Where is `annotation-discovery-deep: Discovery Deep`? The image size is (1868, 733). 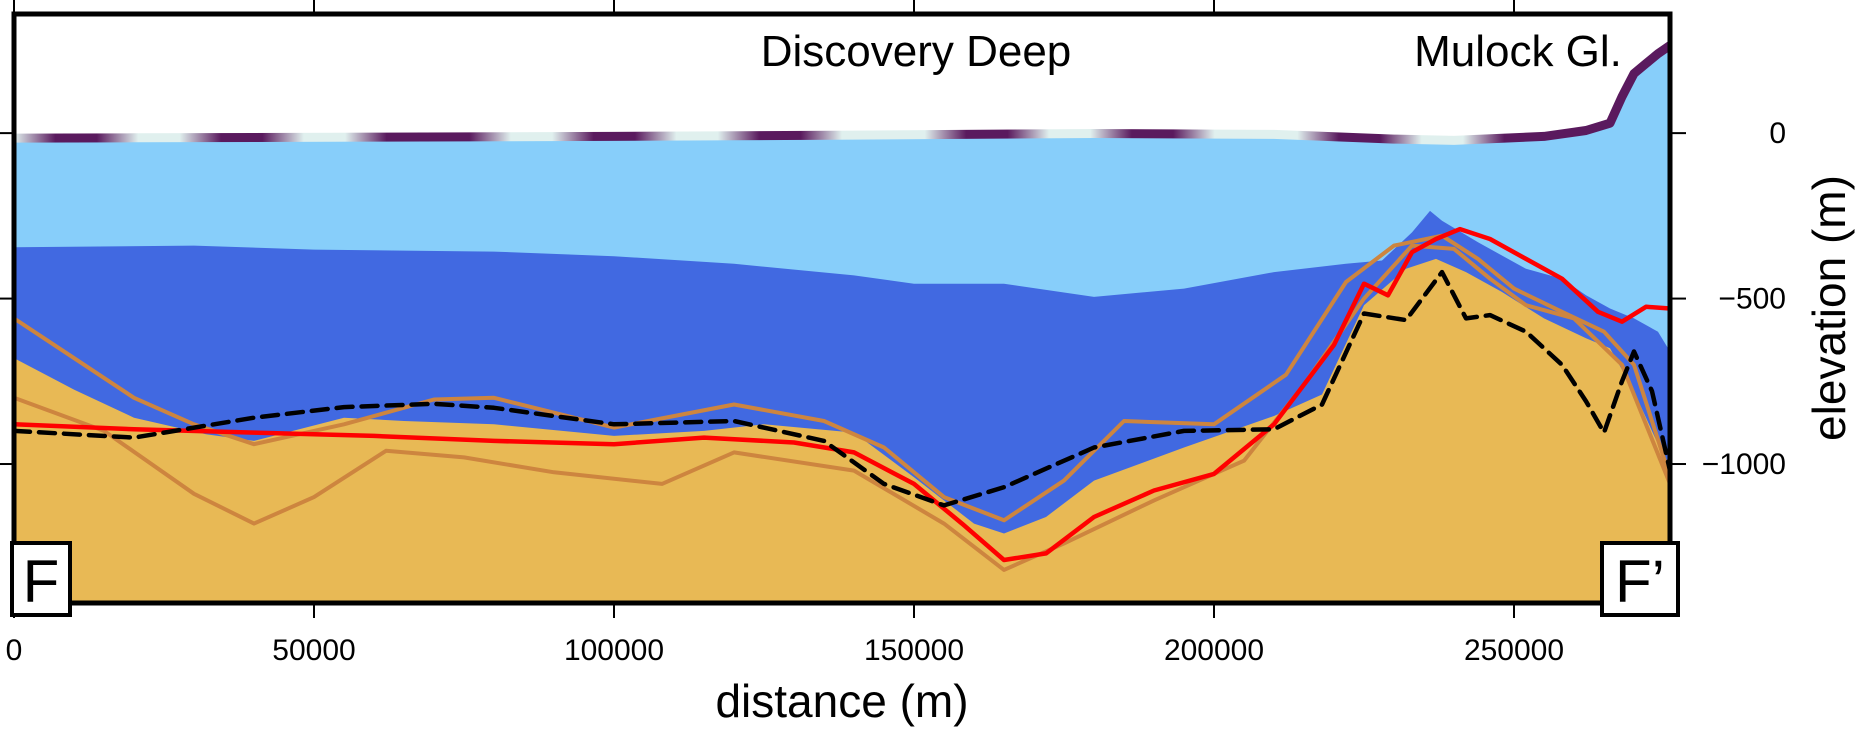 annotation-discovery-deep: Discovery Deep is located at coordinates (916, 51).